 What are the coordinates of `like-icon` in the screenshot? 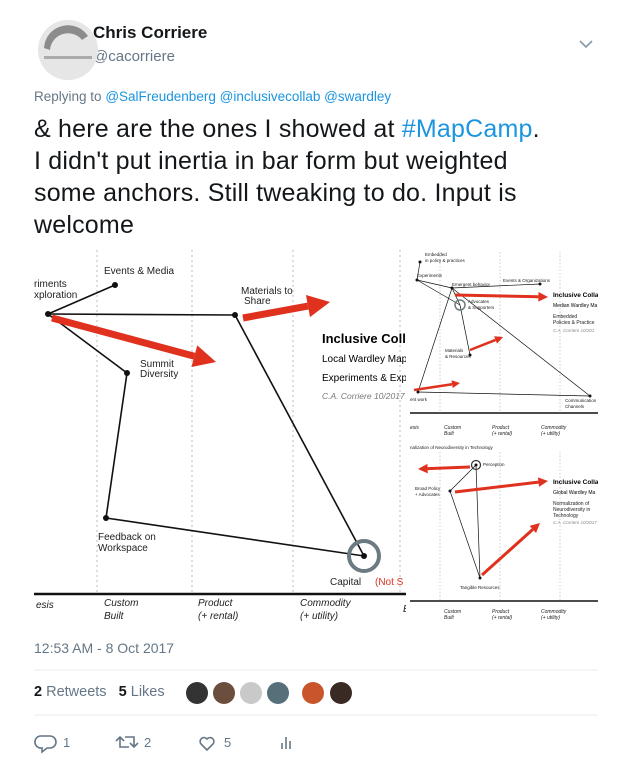 It's located at (207, 744).